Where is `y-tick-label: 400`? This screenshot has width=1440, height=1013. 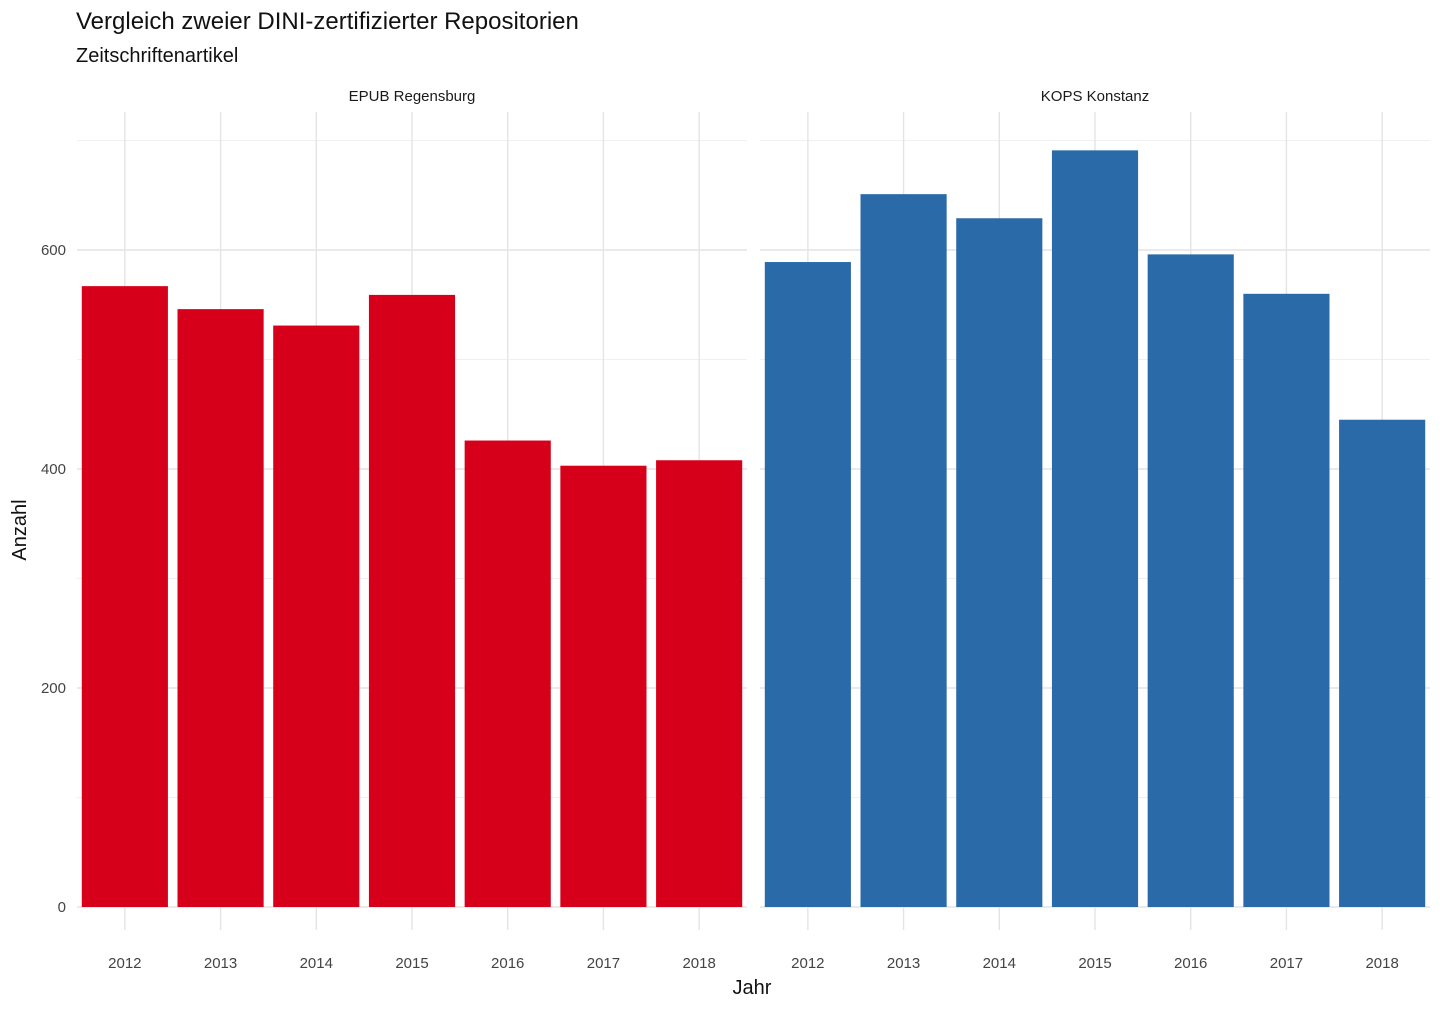 y-tick-label: 400 is located at coordinates (53, 469).